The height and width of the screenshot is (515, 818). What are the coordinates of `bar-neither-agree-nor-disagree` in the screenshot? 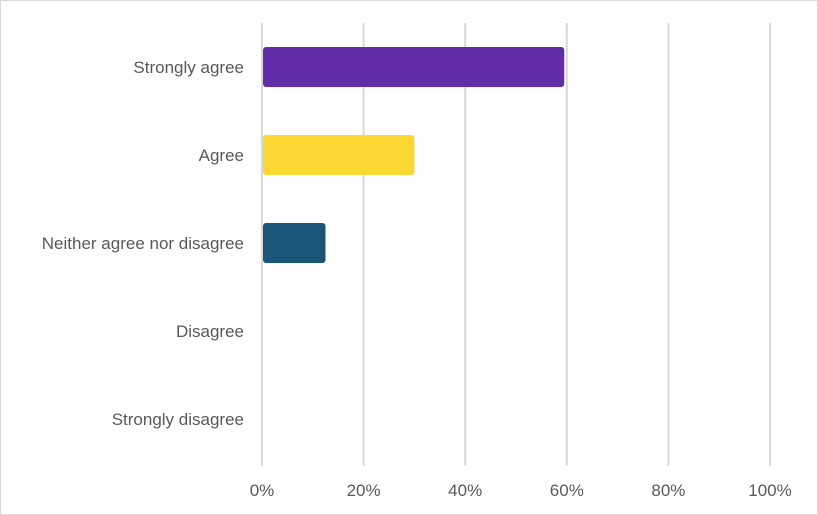 It's located at (294, 243).